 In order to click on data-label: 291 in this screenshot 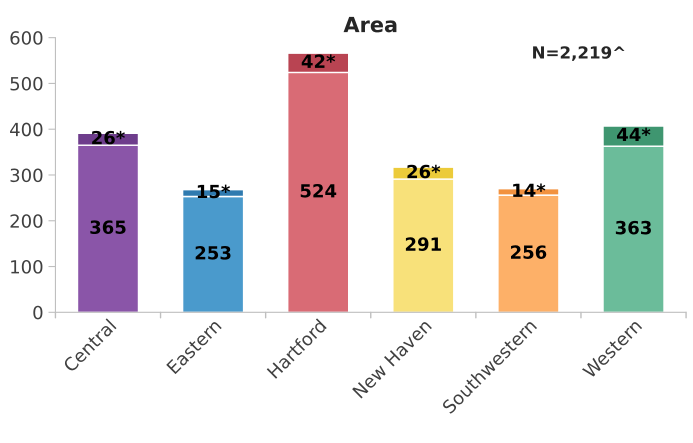, I will do `click(423, 244)`.